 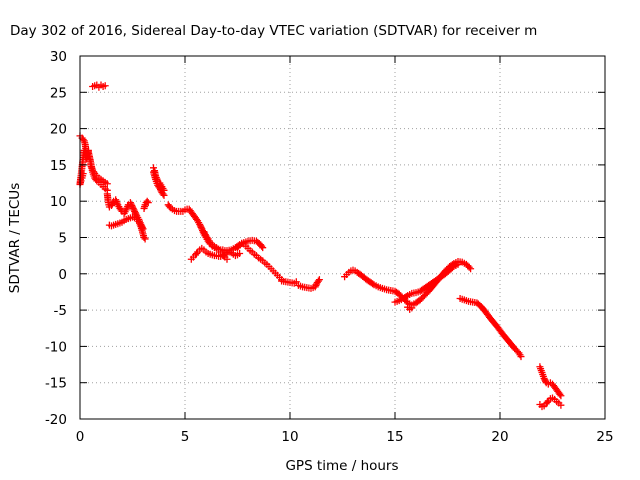 What do you see at coordinates (58, 166) in the screenshot?
I see `y-tick-label: 15` at bounding box center [58, 166].